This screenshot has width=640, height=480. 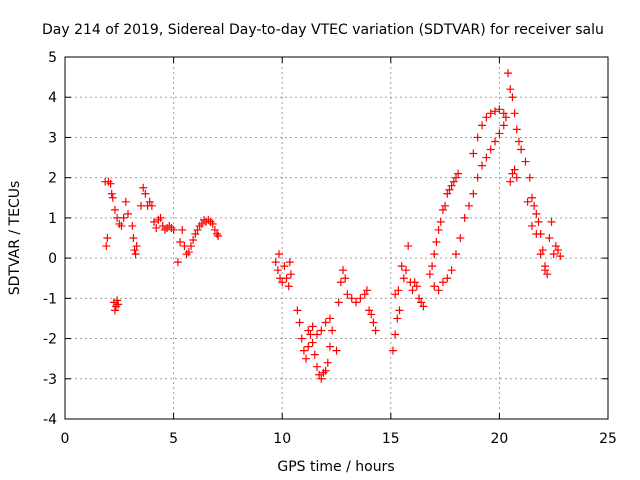 I want to click on y-tick-label: 4, so click(x=52, y=98).